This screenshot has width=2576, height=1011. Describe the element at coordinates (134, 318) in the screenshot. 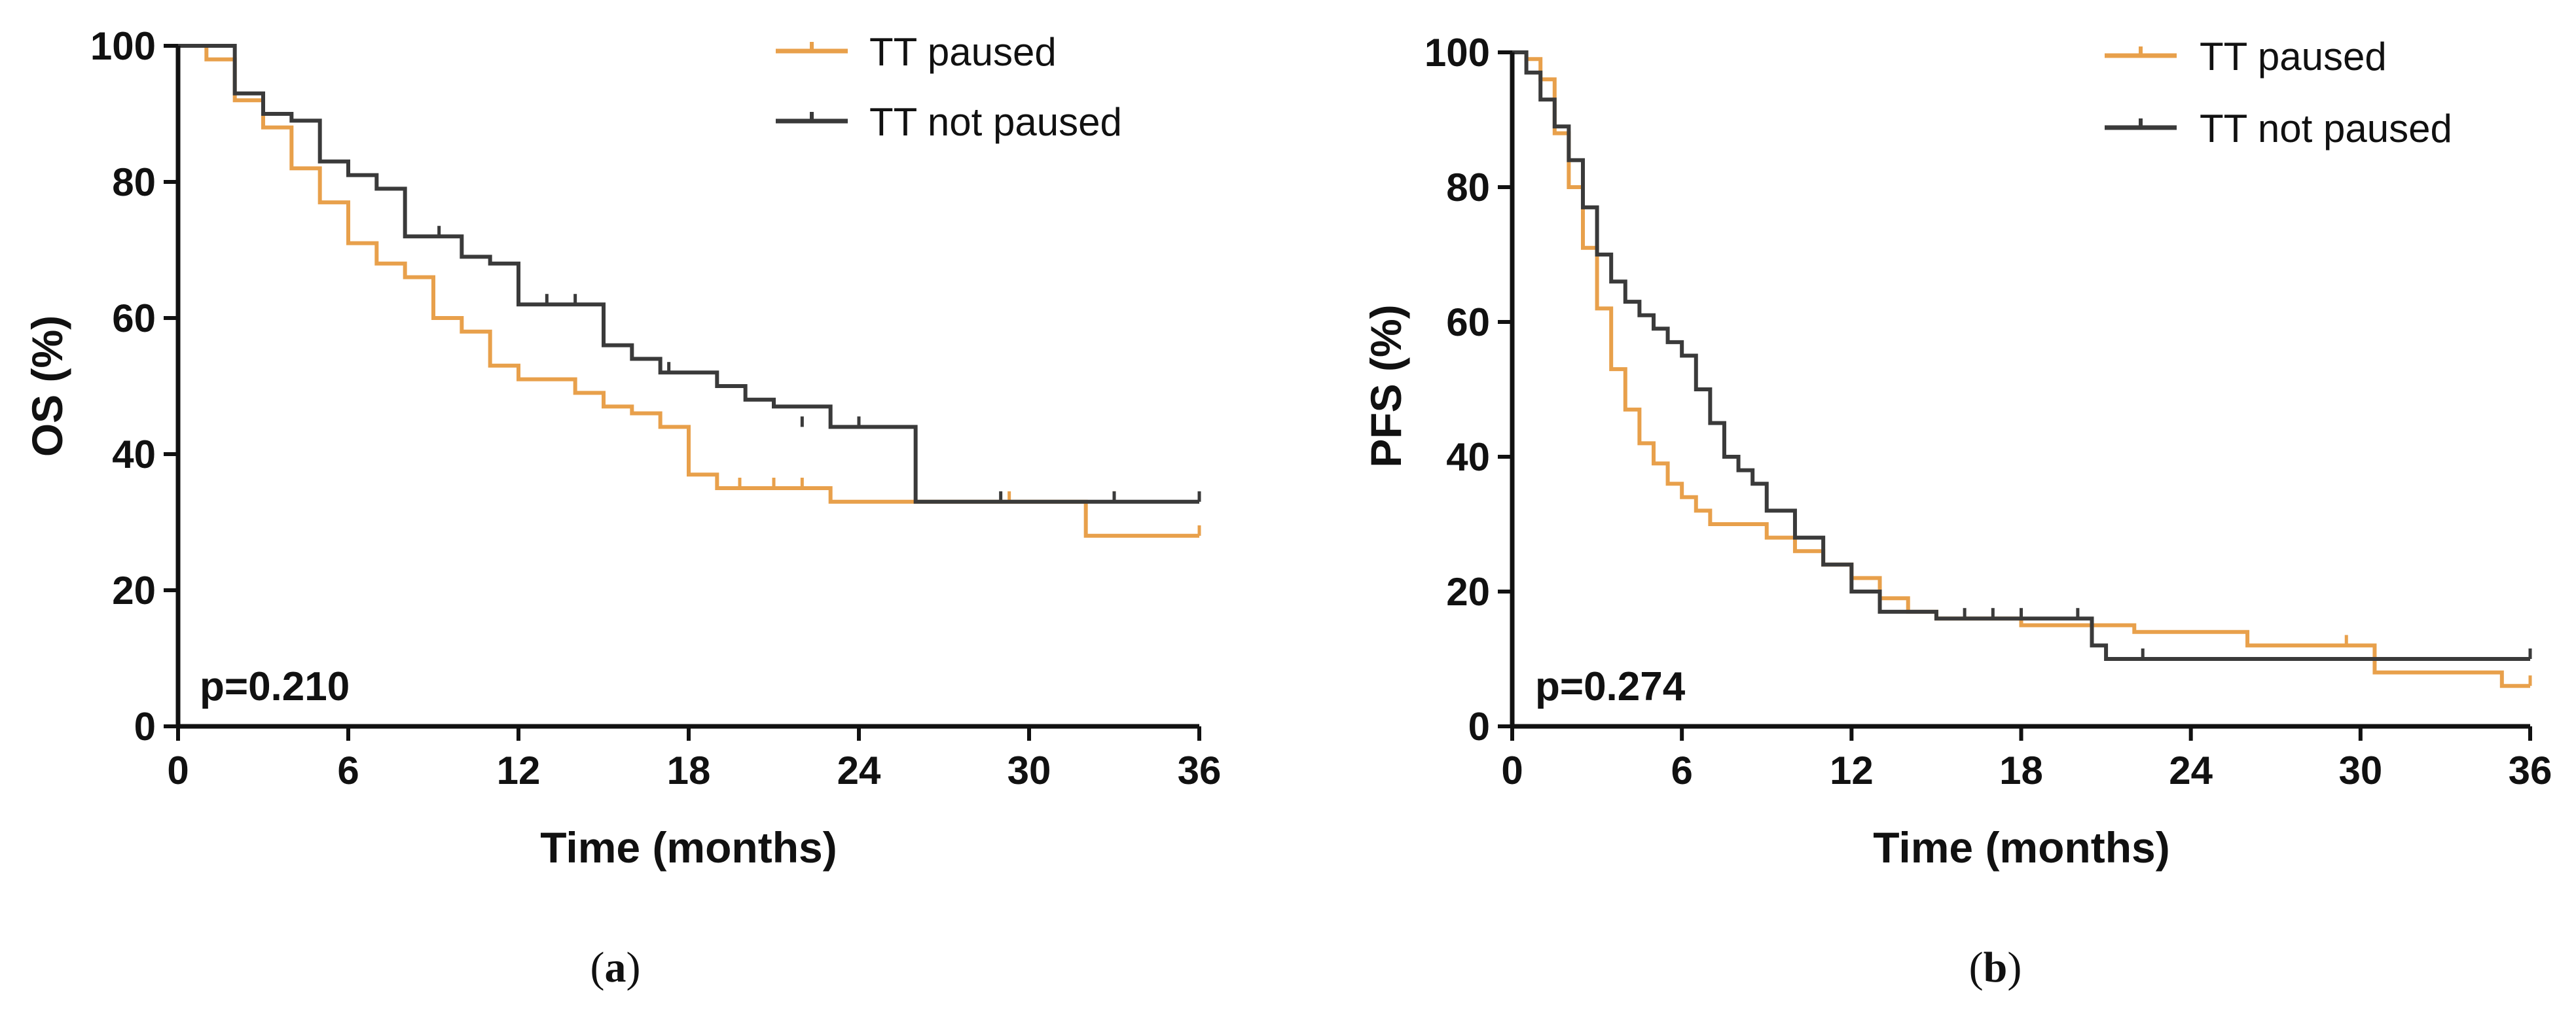

I see `panel-a-y-tick-label-60: 60` at that location.